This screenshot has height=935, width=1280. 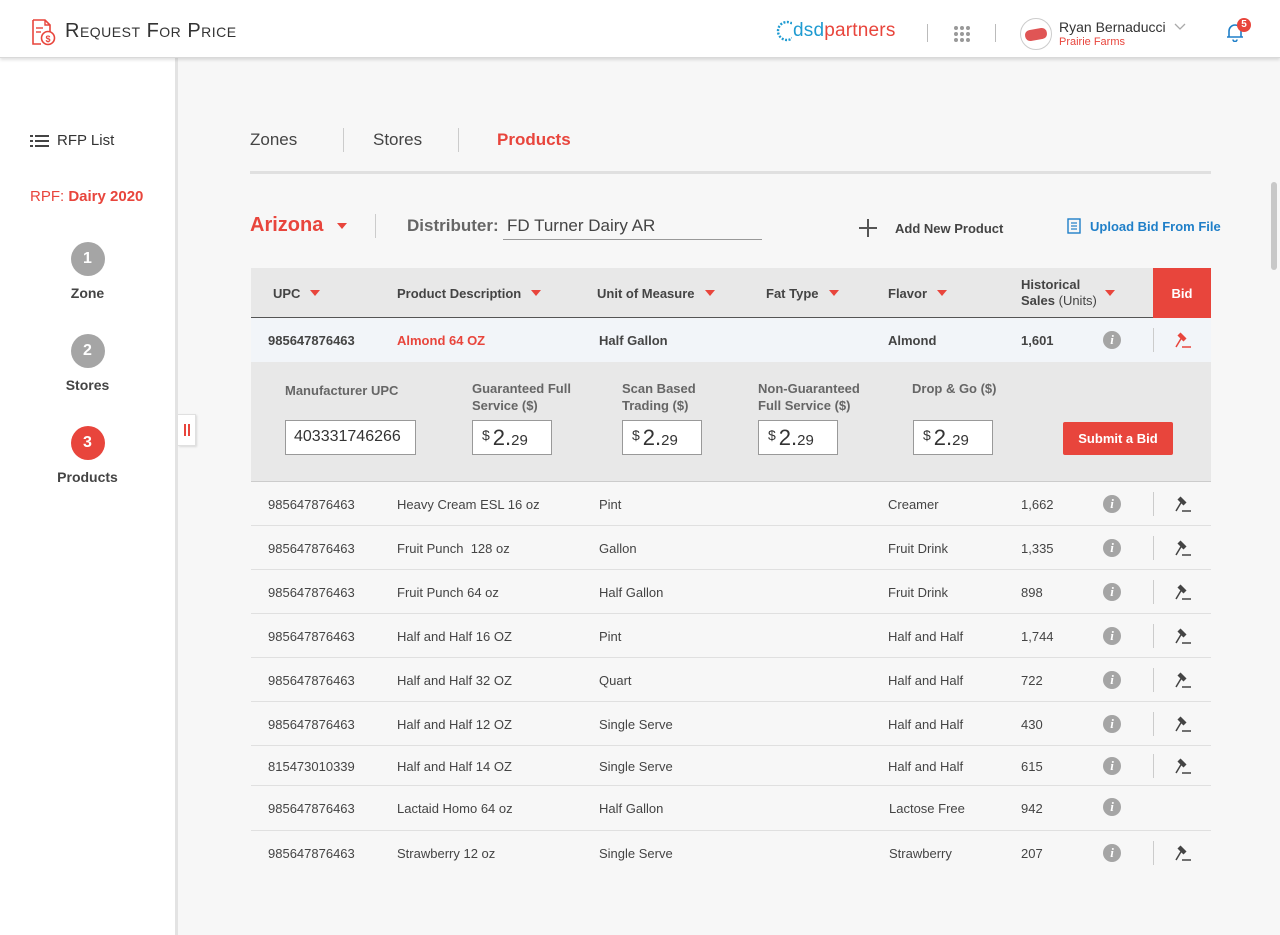 I want to click on scan-based-trading-input: $ 2. 29, so click(x=662, y=437).